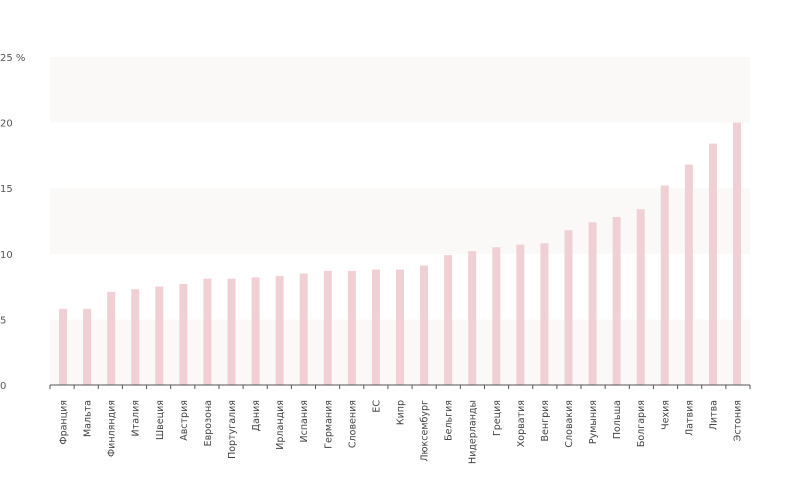  I want to click on x-tick-label: Хорватия, so click(521, 423).